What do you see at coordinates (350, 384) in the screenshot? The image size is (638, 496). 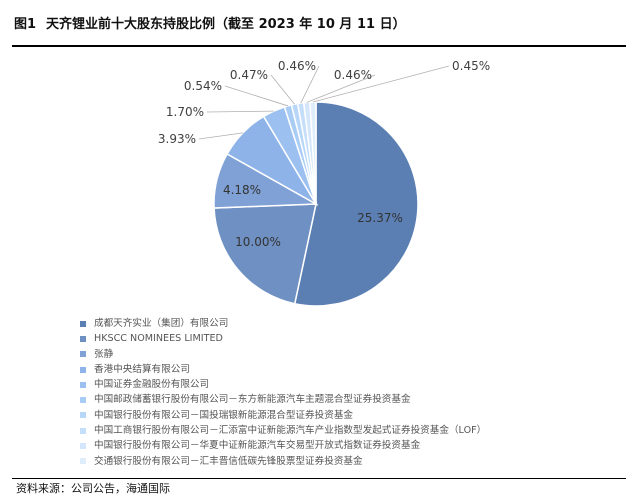 I see `legend-item: 中国证券金融股份有限公司` at bounding box center [350, 384].